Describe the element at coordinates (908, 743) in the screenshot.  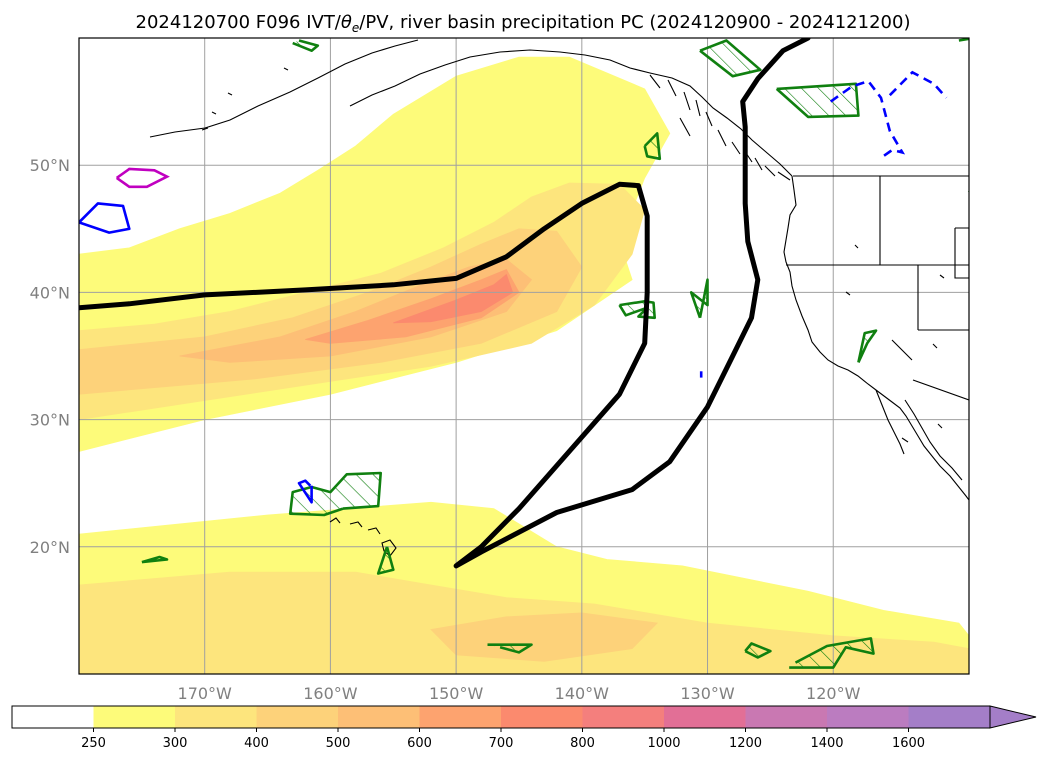
I see `colorbar-tick-label: 1600` at that location.